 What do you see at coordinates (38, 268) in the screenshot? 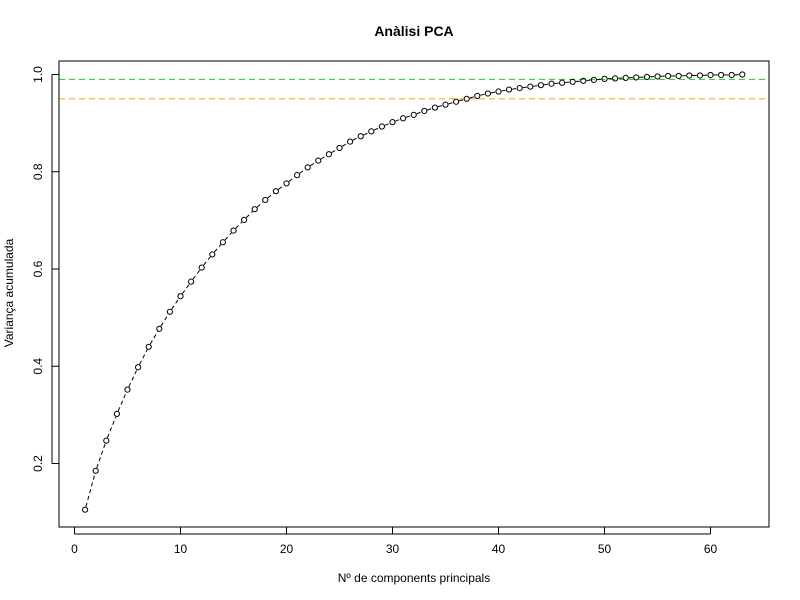
I see `y-tick-label: 0.6` at bounding box center [38, 268].